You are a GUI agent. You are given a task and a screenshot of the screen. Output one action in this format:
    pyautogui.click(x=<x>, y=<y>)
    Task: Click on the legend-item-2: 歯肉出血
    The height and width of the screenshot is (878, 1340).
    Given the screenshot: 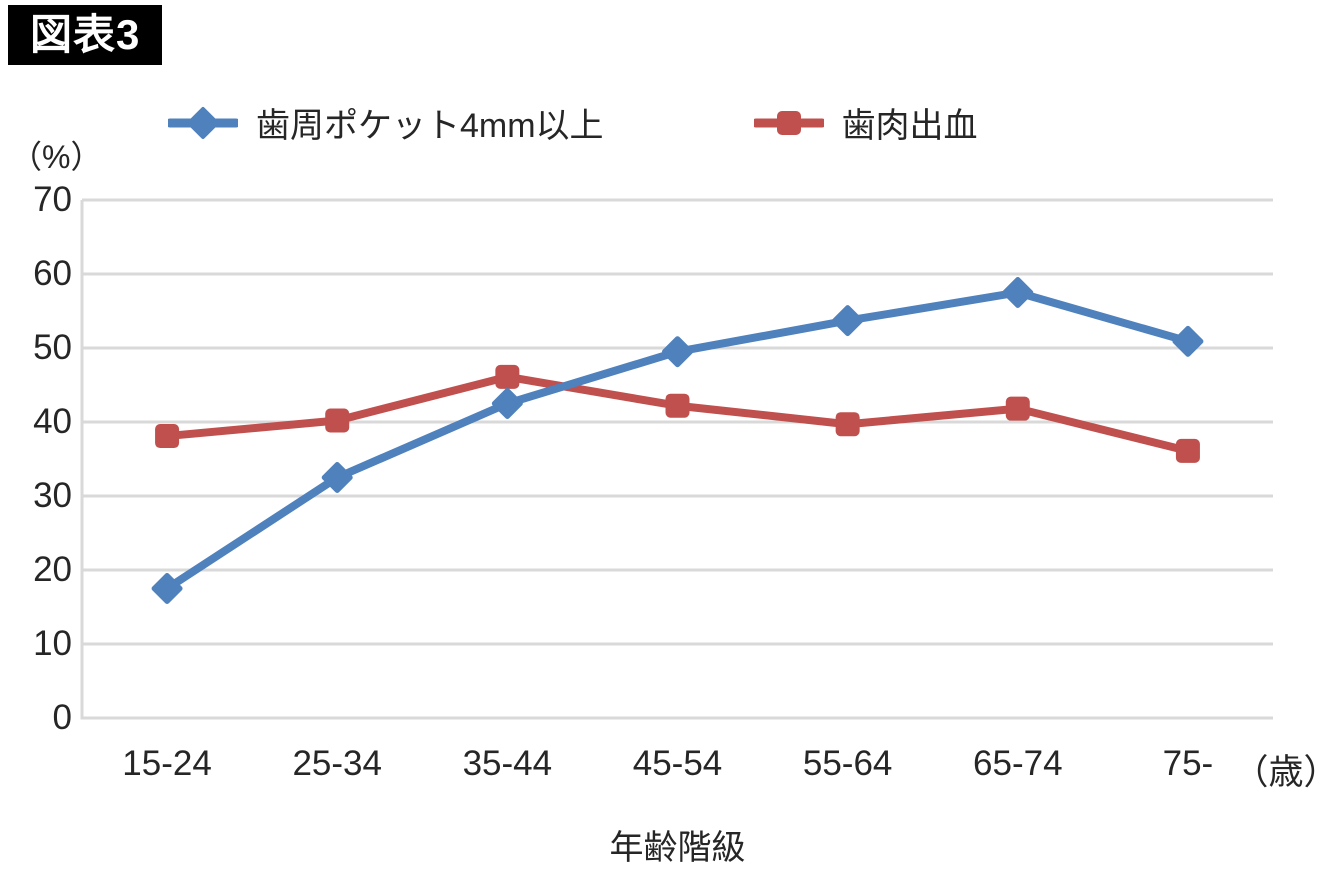 What is the action you would take?
    pyautogui.click(x=865, y=122)
    